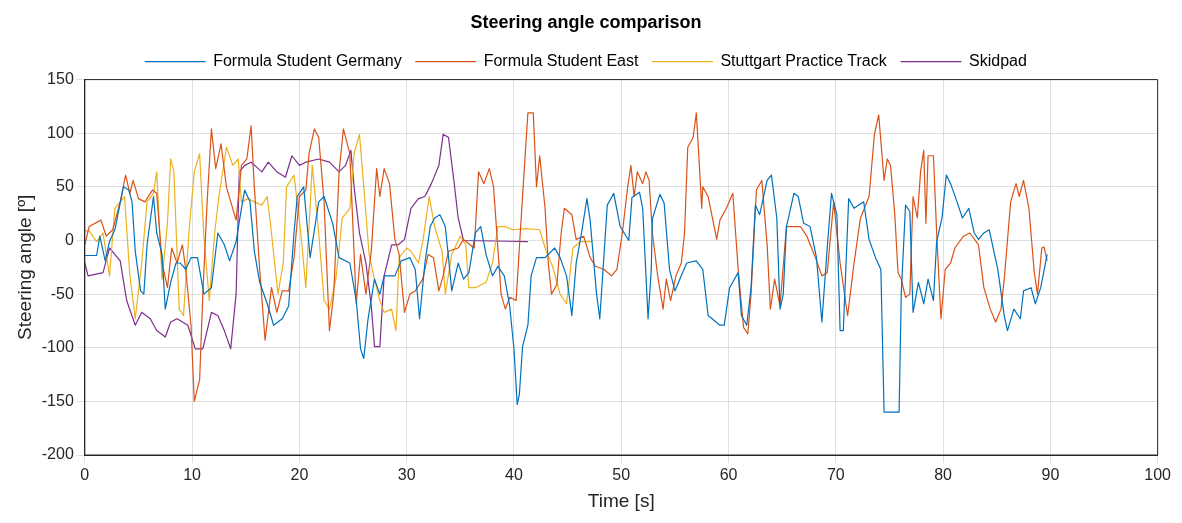  I want to click on x-tick-label: 0, so click(85, 475).